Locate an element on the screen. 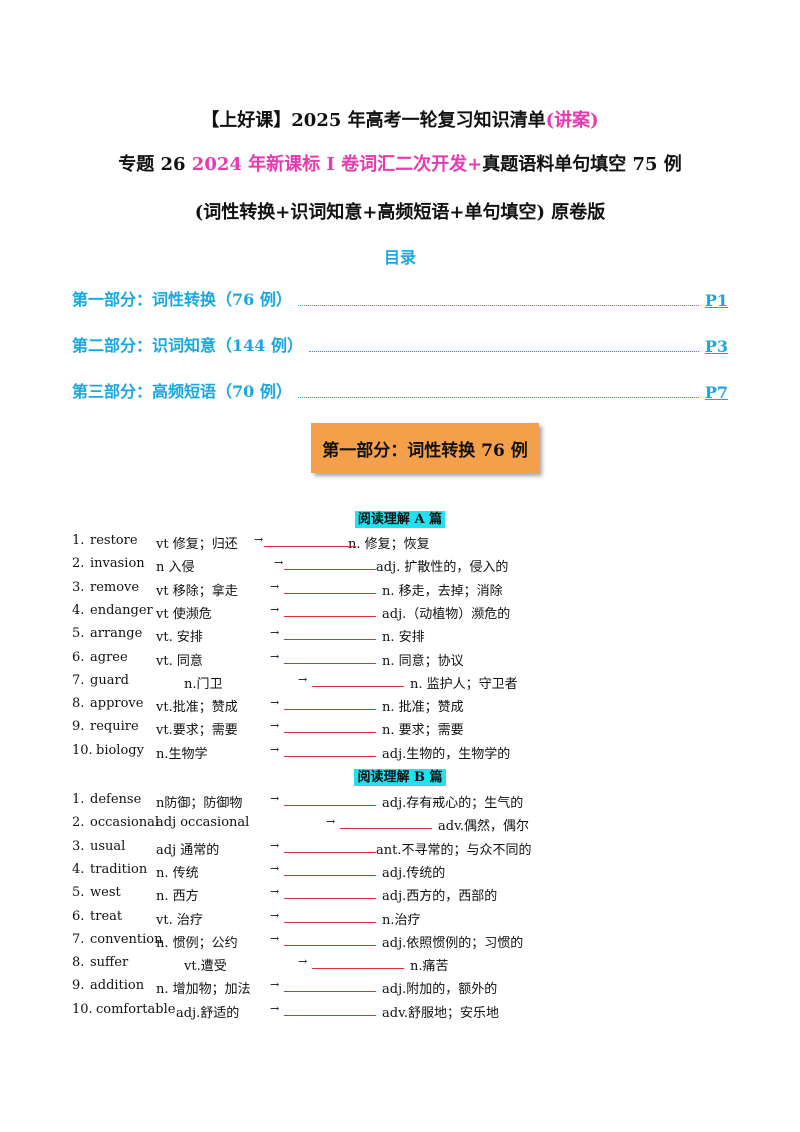 This screenshot has width=800, height=1132. headword: restore is located at coordinates (114, 540).